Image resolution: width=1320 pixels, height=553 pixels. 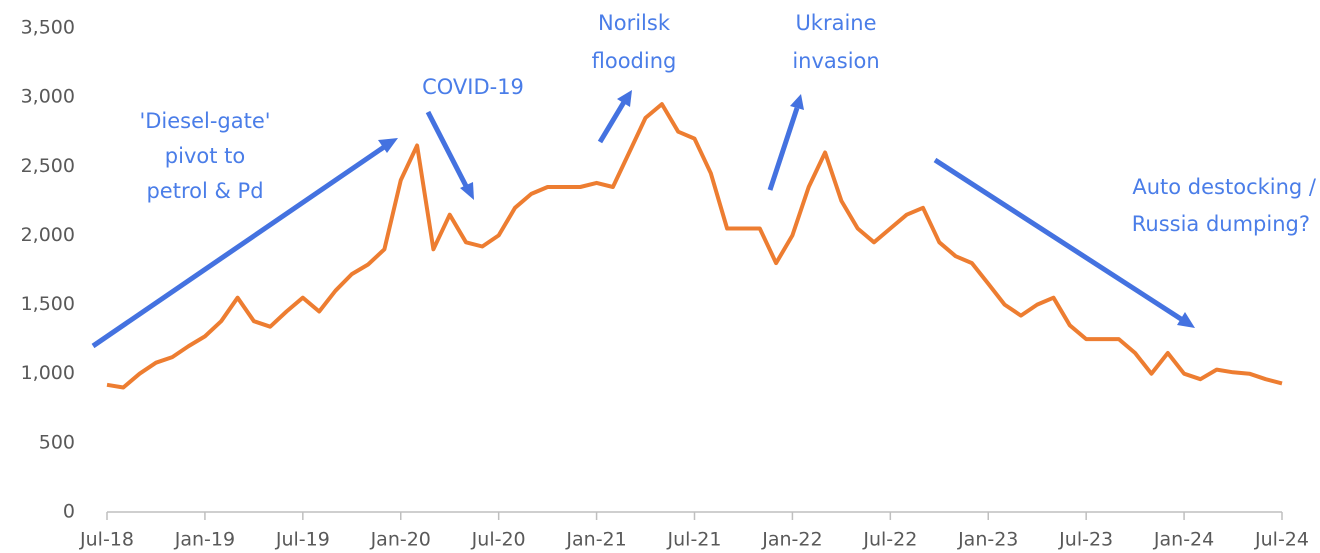 What do you see at coordinates (1183, 540) in the screenshot?
I see `x-tick-label: Jan-24` at bounding box center [1183, 540].